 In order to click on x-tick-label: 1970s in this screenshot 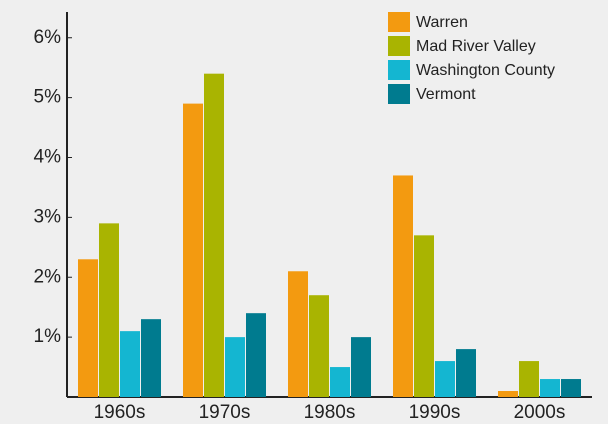, I will do `click(225, 412)`.